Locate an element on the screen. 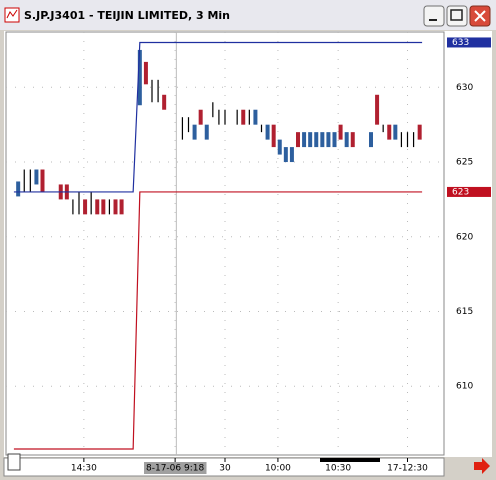  price-tag-label: 623 is located at coordinates (460, 192).